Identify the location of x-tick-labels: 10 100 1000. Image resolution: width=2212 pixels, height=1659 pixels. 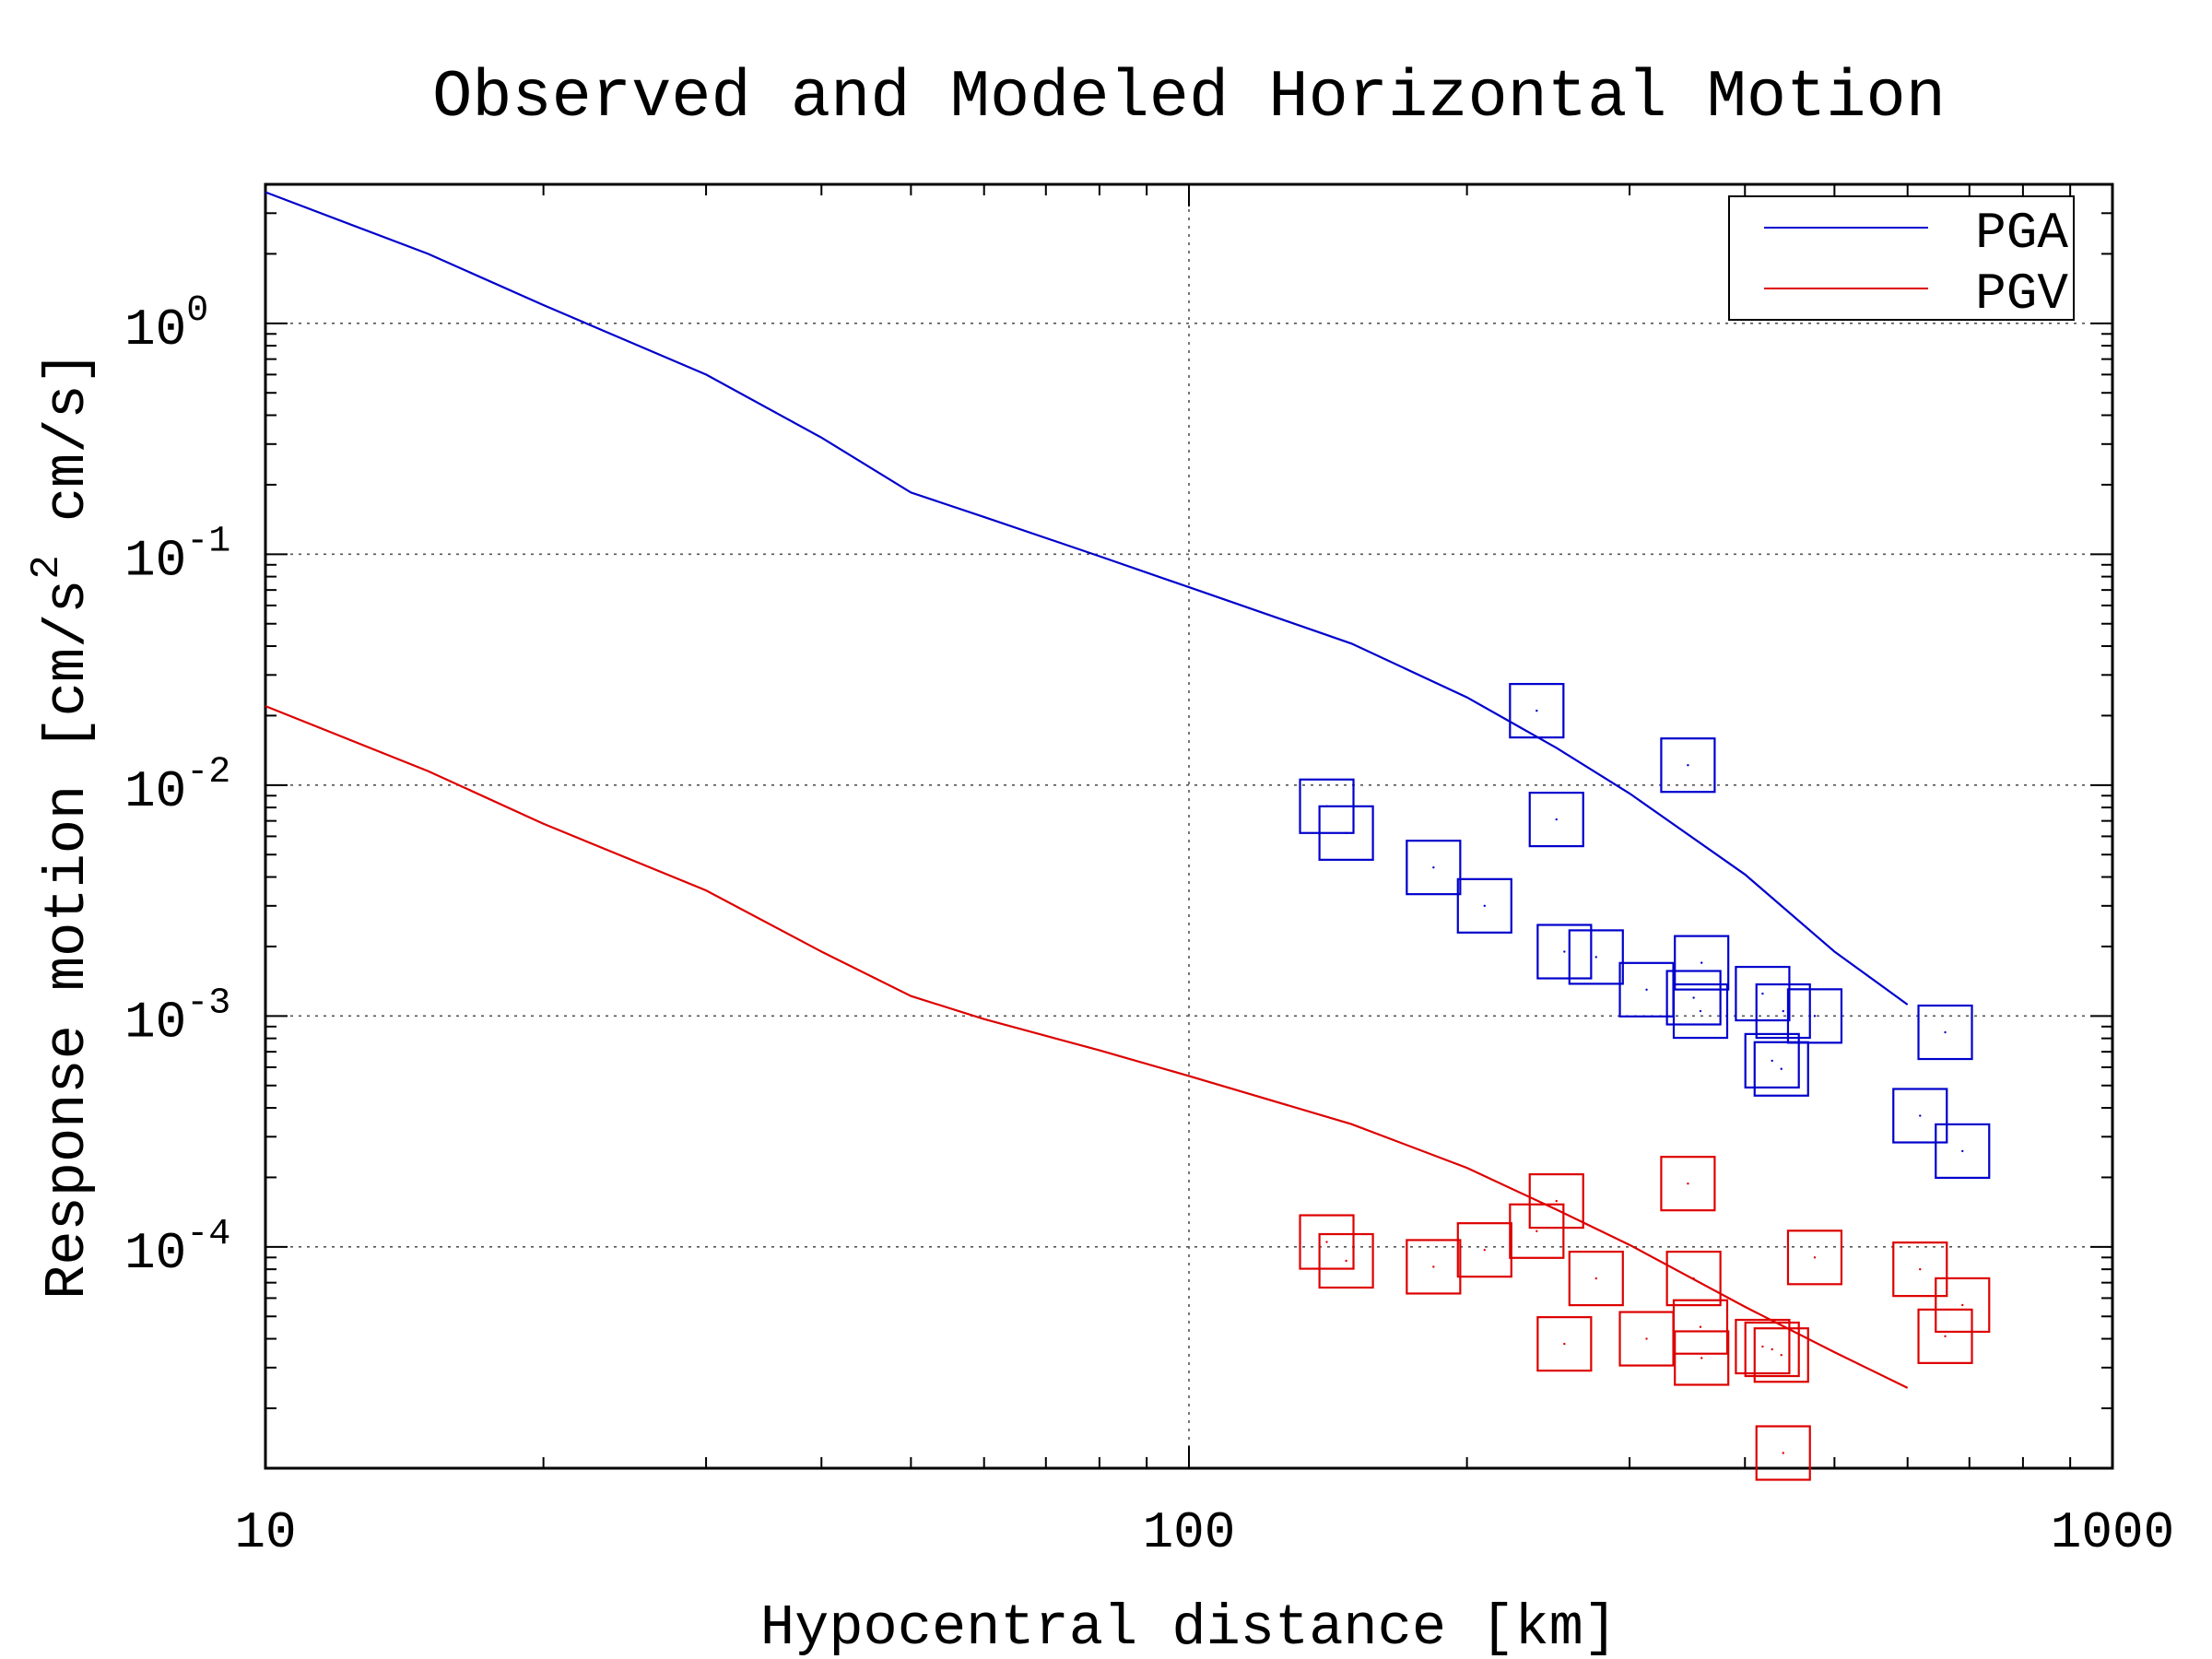
(1204, 1532).